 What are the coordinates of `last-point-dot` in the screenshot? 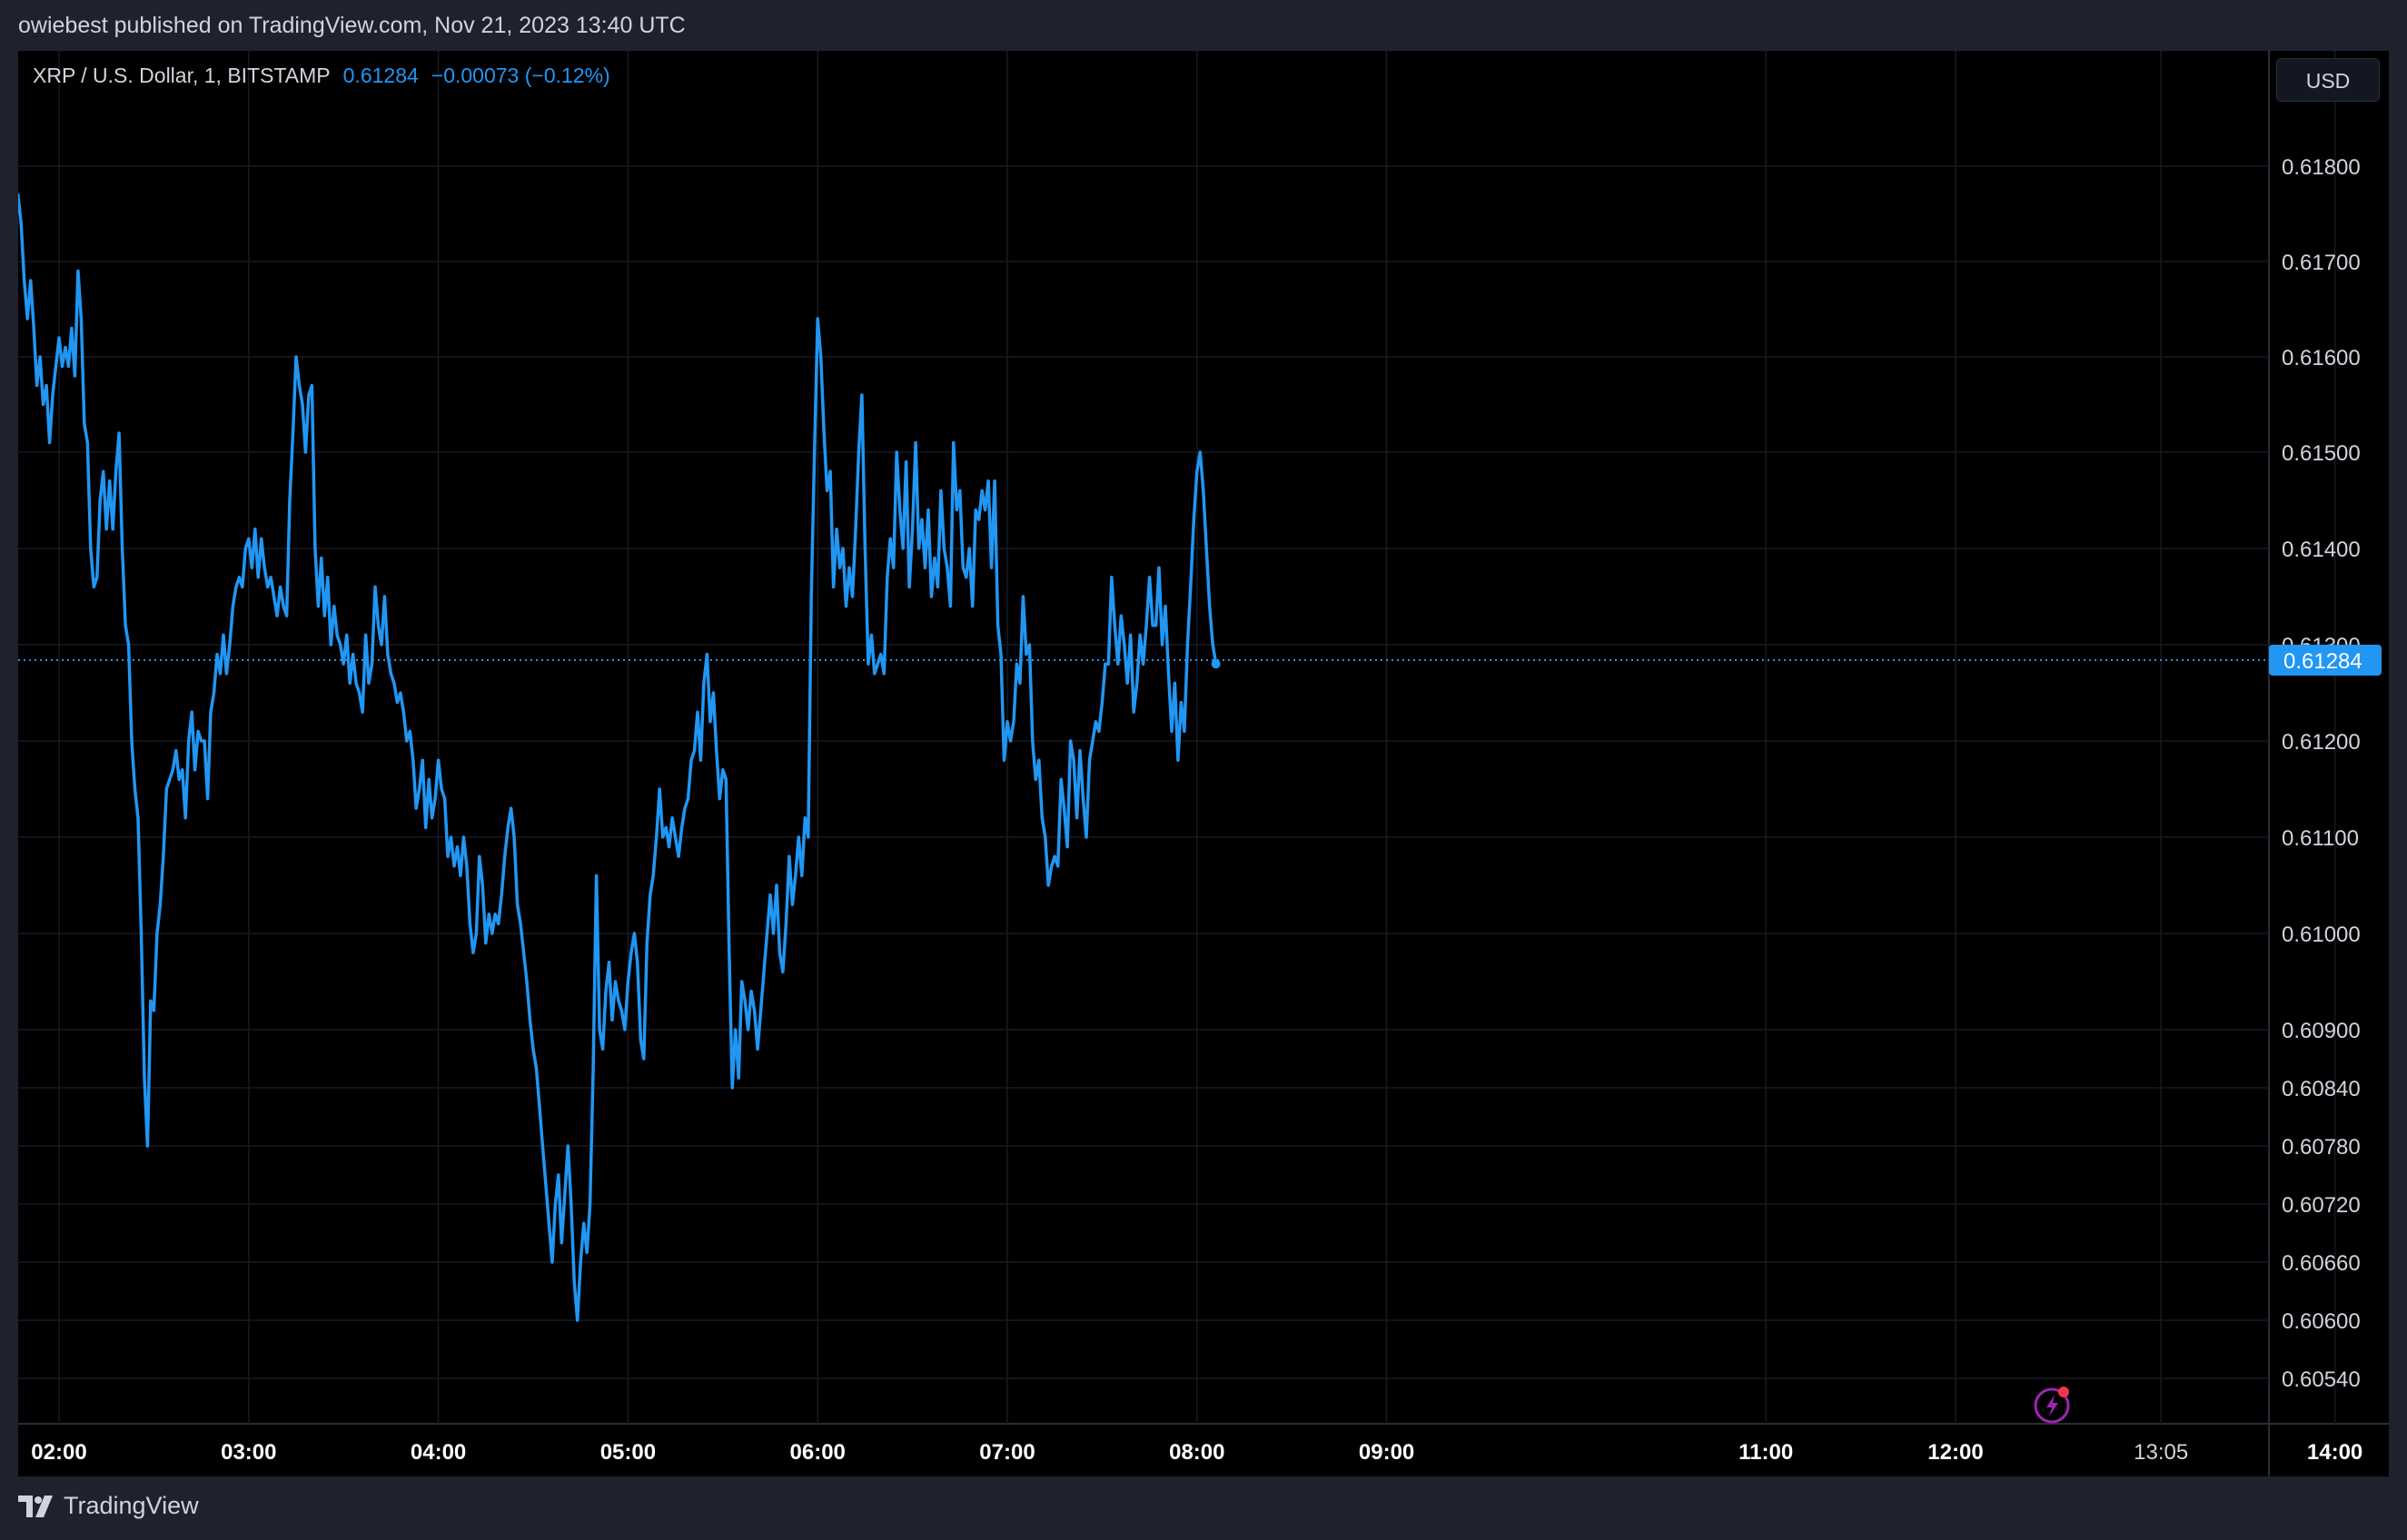 It's located at (1216, 664).